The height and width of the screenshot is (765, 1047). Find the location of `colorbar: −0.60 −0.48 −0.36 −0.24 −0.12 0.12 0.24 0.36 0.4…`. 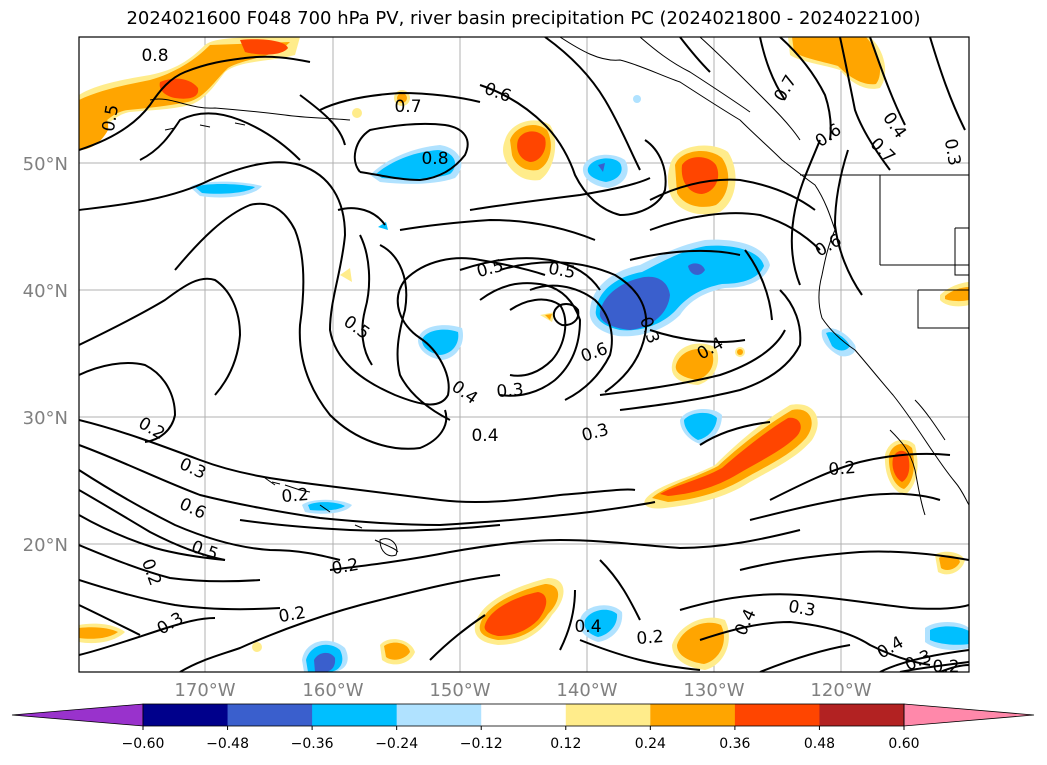

colorbar: −0.60 −0.48 −0.36 −0.24 −0.12 0.12 0.24 0.36 0.4… is located at coordinates (523, 727).